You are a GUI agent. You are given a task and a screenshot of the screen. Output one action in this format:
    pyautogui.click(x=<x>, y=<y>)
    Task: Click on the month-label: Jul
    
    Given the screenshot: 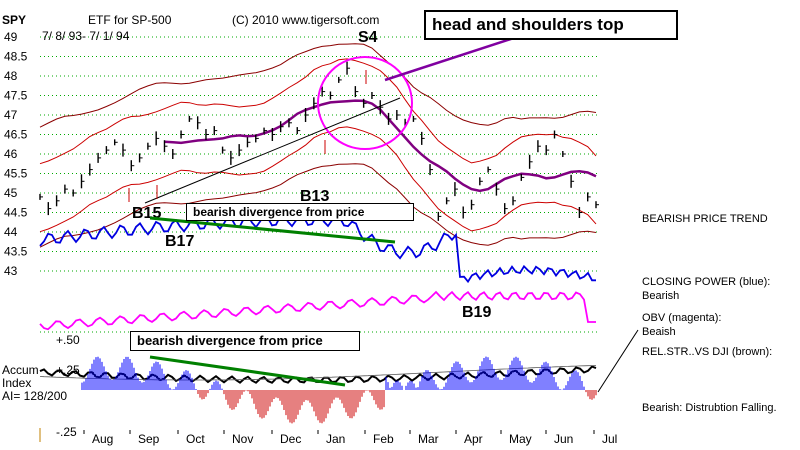 What is the action you would take?
    pyautogui.click(x=609, y=439)
    